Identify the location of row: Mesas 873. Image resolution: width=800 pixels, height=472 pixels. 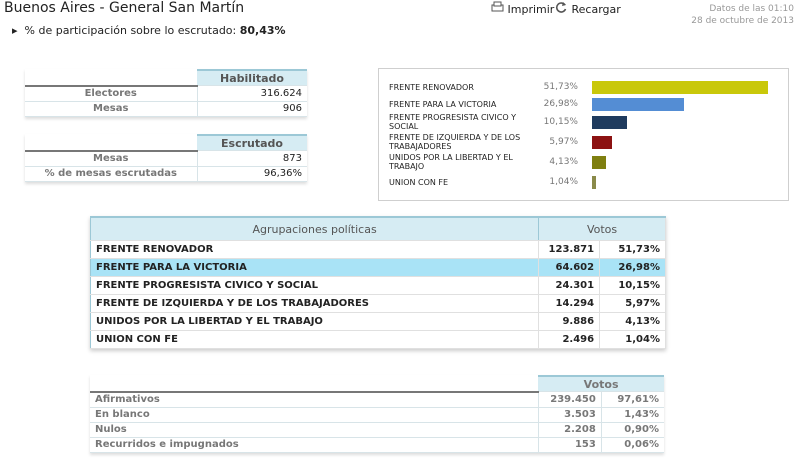
(166, 158).